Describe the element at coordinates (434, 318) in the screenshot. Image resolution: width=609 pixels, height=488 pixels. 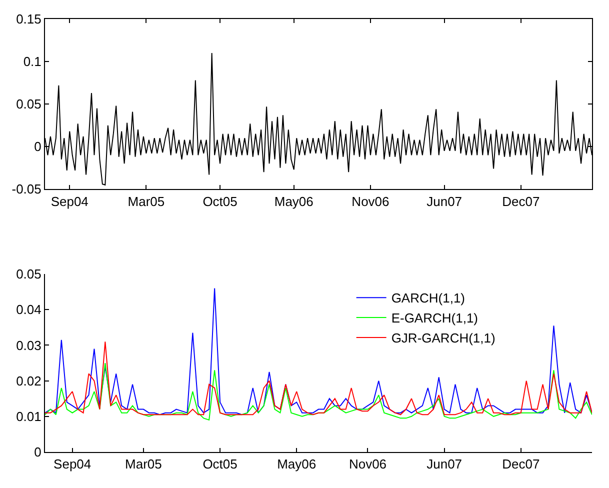
I see `legend-label: E-GARCH(1,1)` at that location.